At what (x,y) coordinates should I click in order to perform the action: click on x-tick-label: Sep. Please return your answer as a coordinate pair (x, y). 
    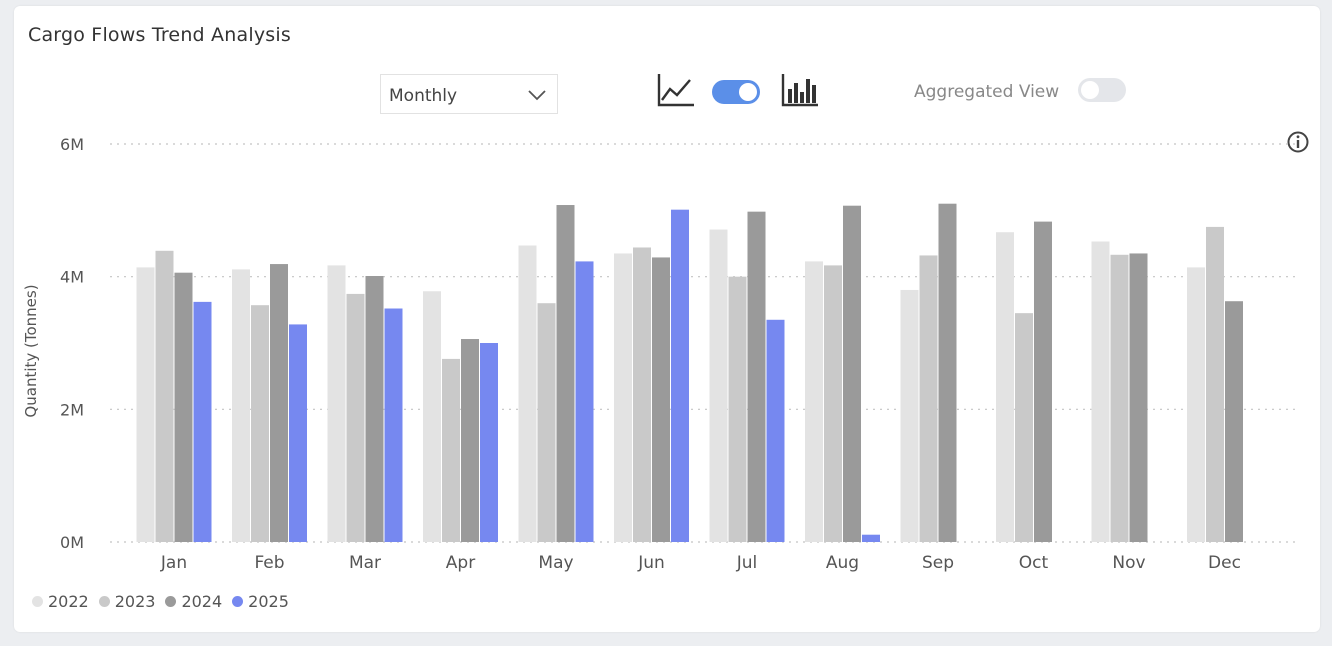
    Looking at the image, I should click on (938, 563).